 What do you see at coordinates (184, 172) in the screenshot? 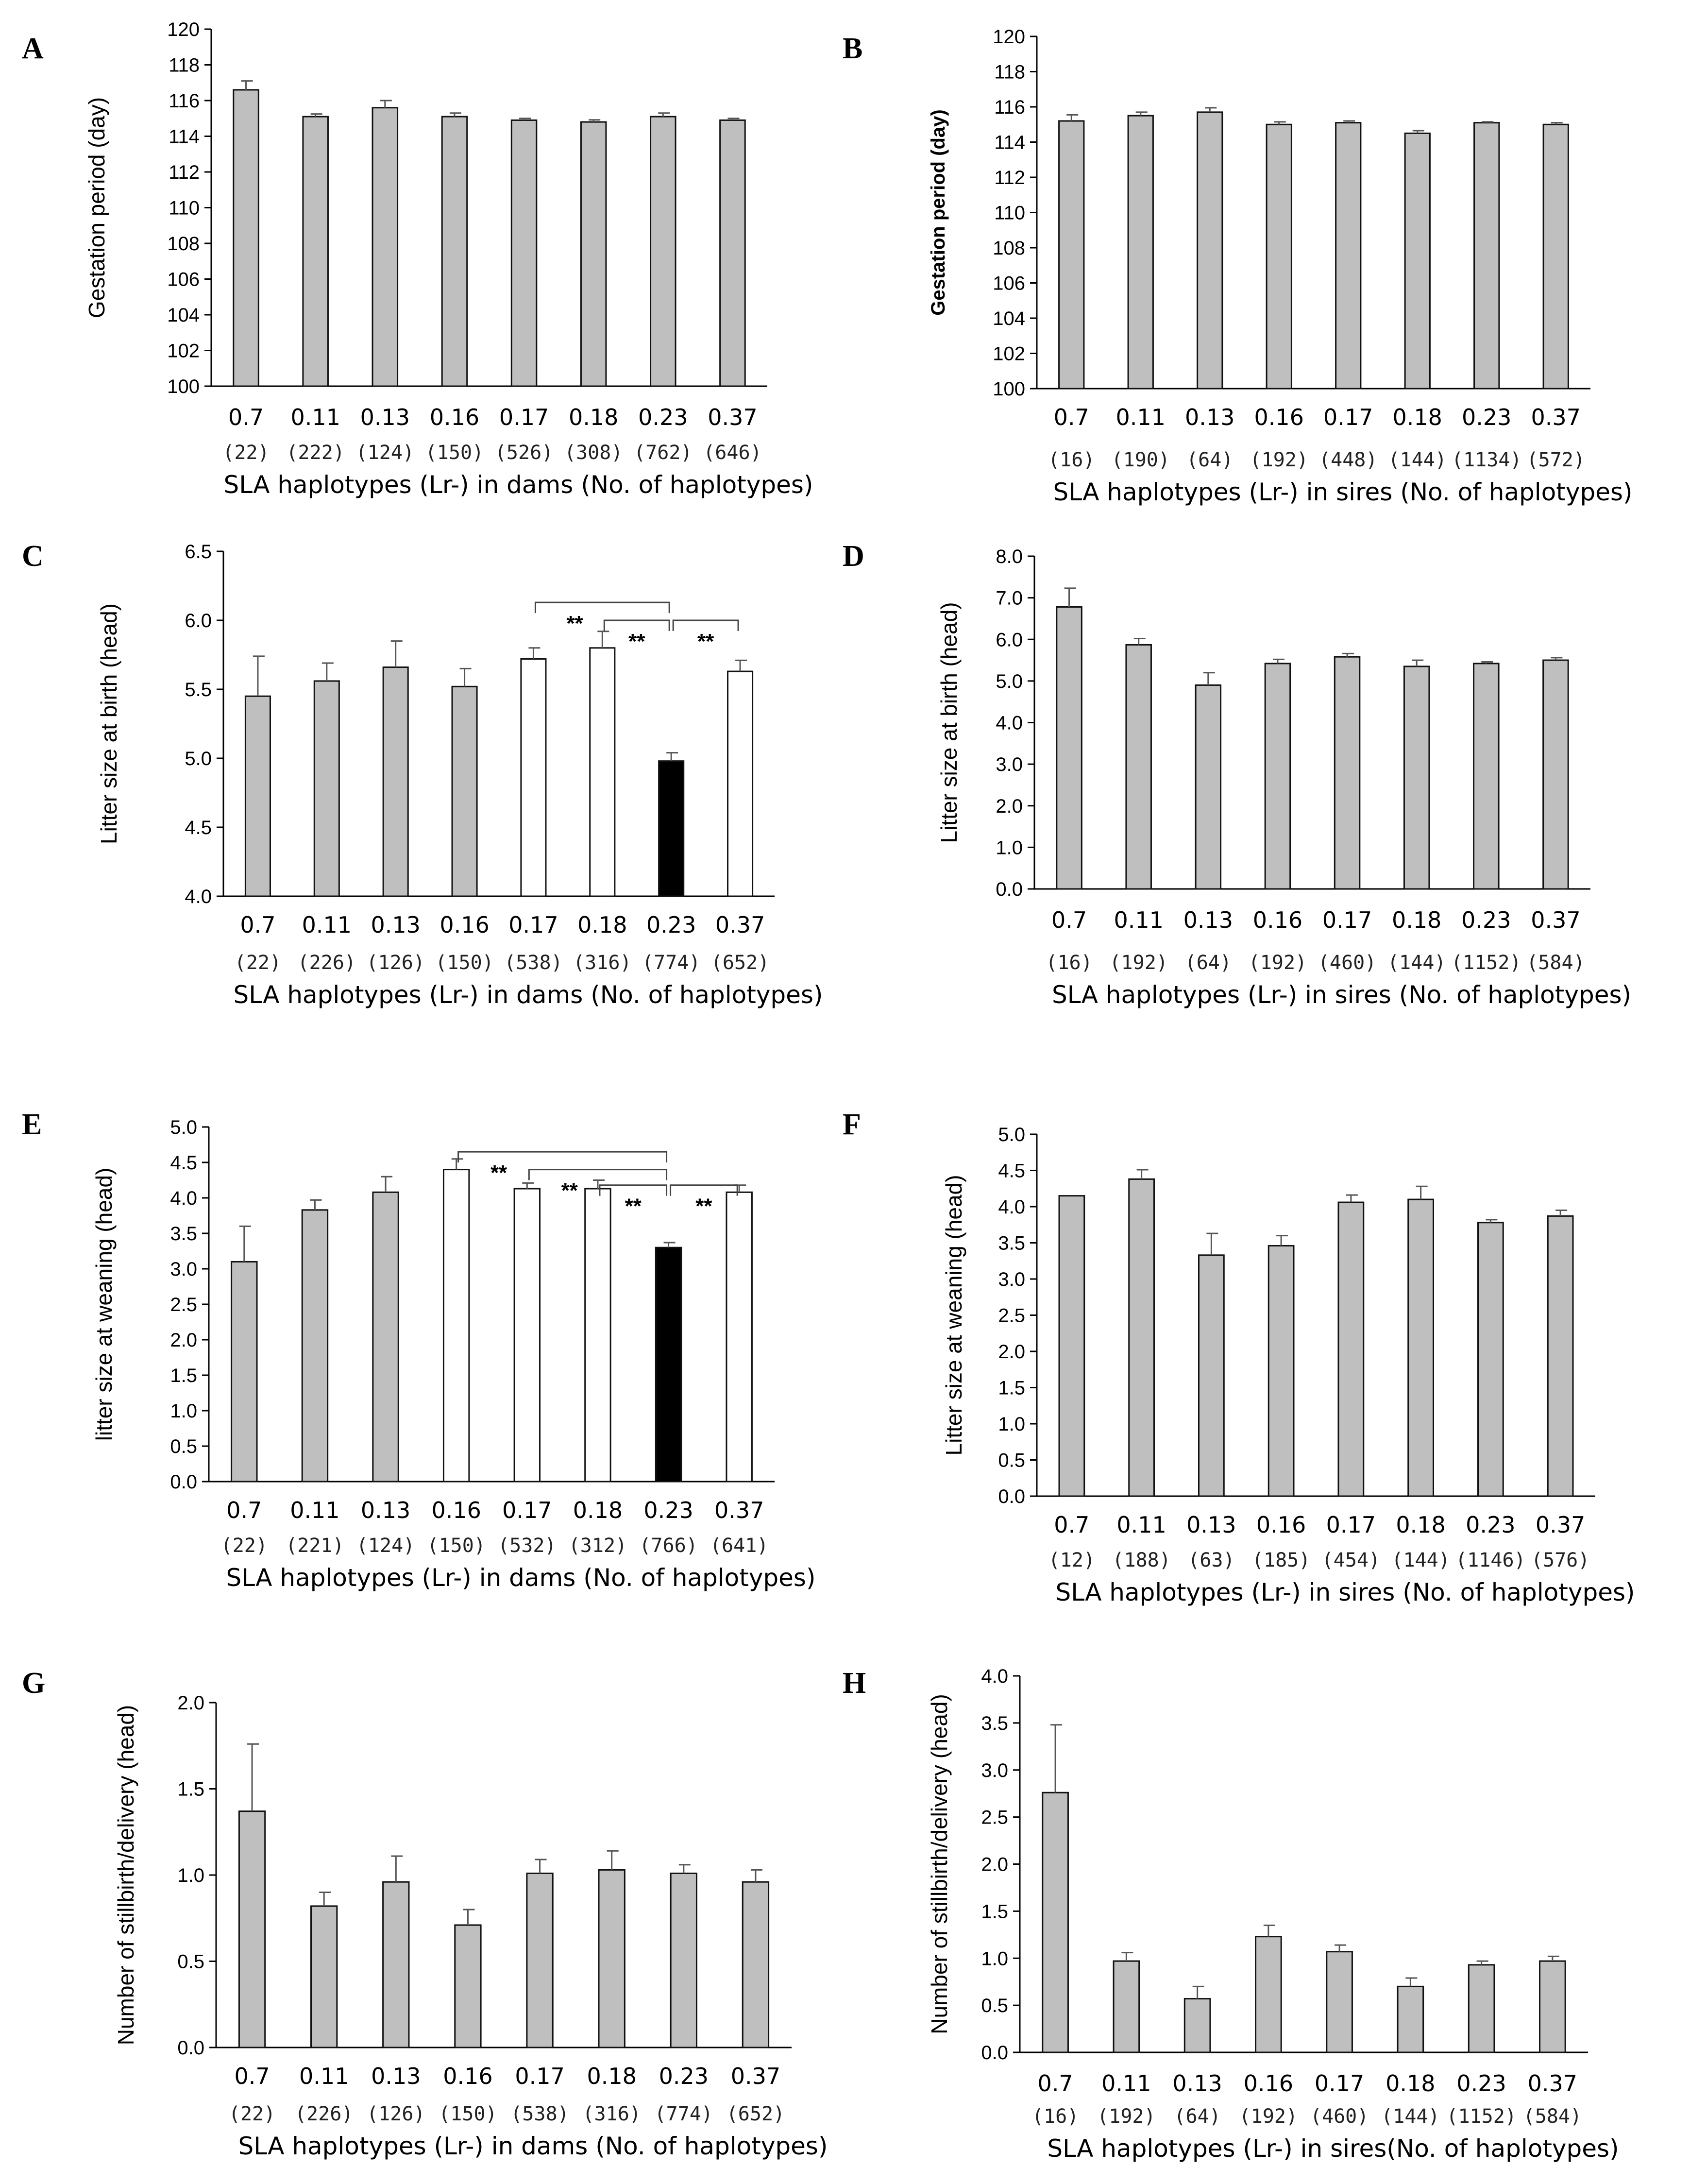
I see `y-tick-label: 112` at bounding box center [184, 172].